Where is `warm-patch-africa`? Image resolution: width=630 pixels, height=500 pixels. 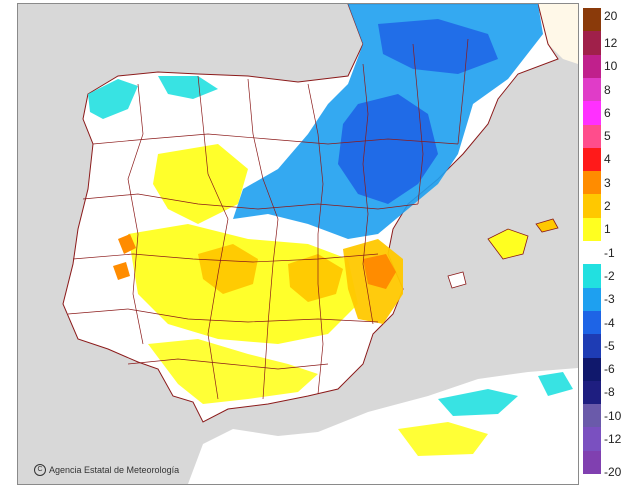 warm-patch-africa is located at coordinates (443, 439).